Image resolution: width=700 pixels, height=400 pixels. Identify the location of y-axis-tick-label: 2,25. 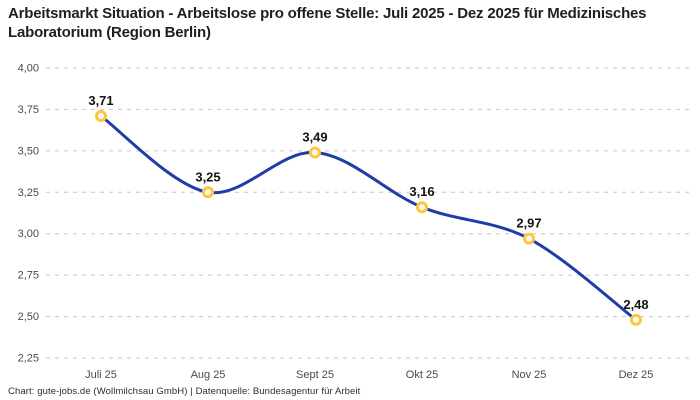
(28, 359).